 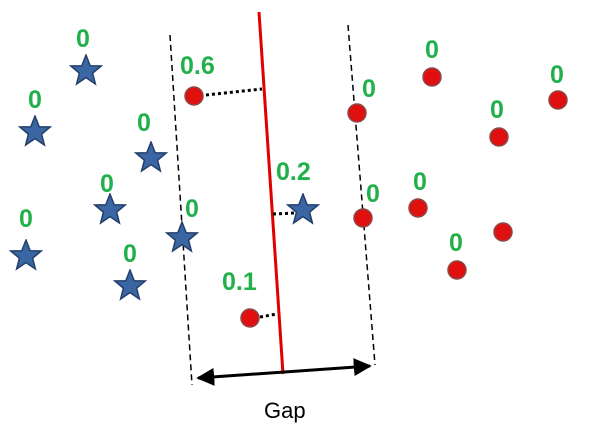 I want to click on separating-hyperplane, so click(x=271, y=193).